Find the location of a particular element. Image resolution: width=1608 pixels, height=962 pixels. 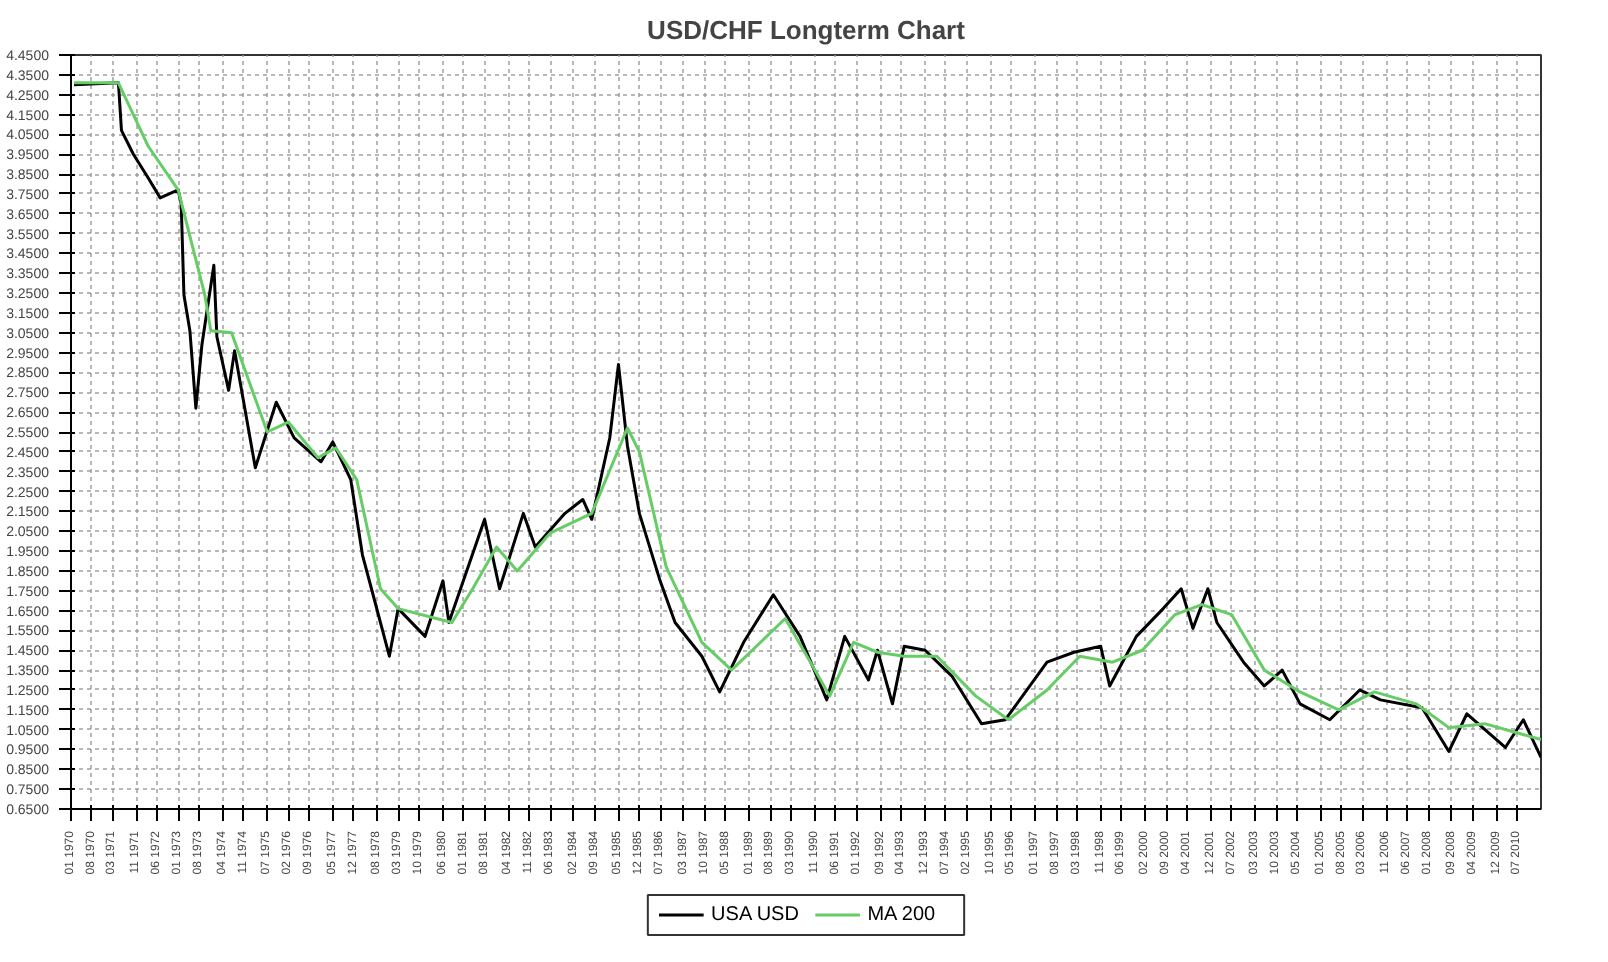

legend-label: USA USD is located at coordinates (755, 915).